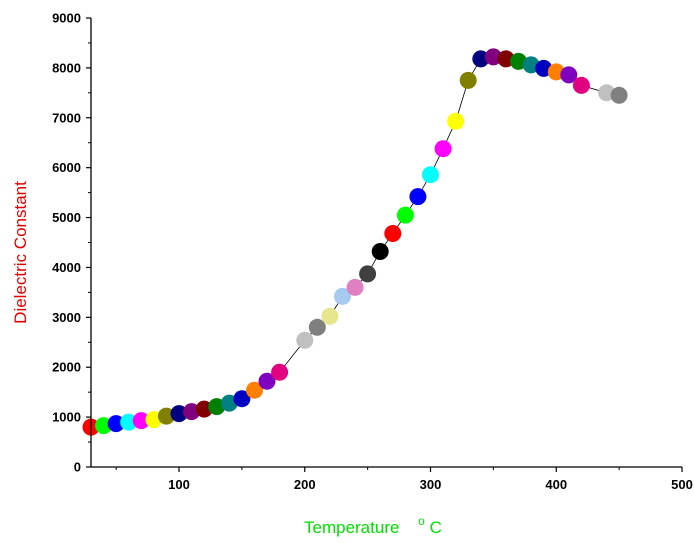 This screenshot has width=694, height=543. I want to click on y-tick-label: 2000, so click(66, 367).